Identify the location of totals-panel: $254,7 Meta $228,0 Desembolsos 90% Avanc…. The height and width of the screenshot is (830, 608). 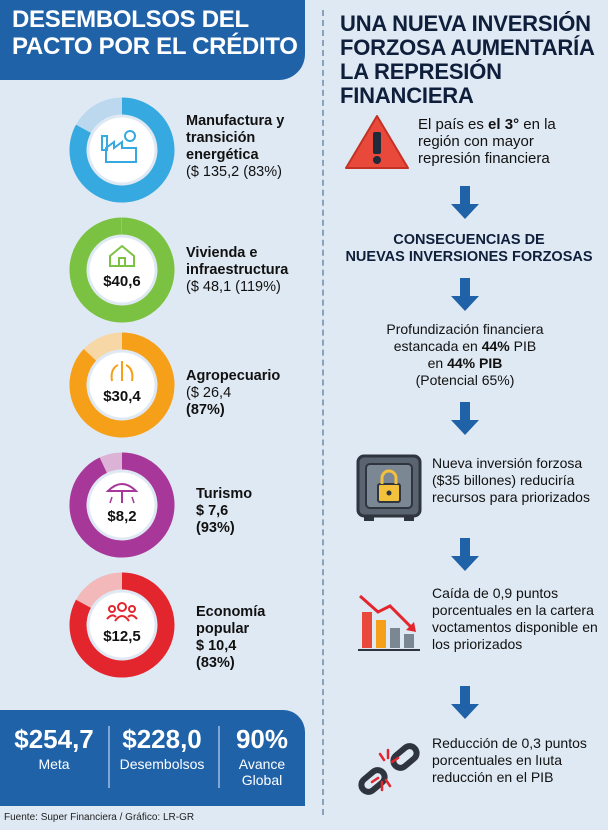
(152, 758).